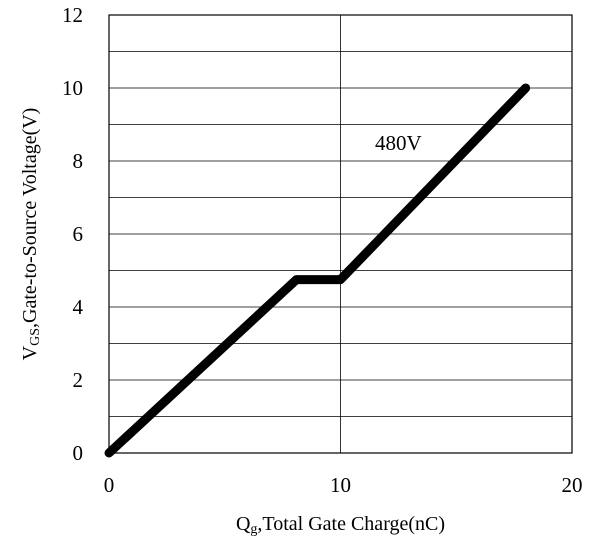 This screenshot has height=543, width=606. What do you see at coordinates (78, 161) in the screenshot?
I see `y-tick-label: 8` at bounding box center [78, 161].